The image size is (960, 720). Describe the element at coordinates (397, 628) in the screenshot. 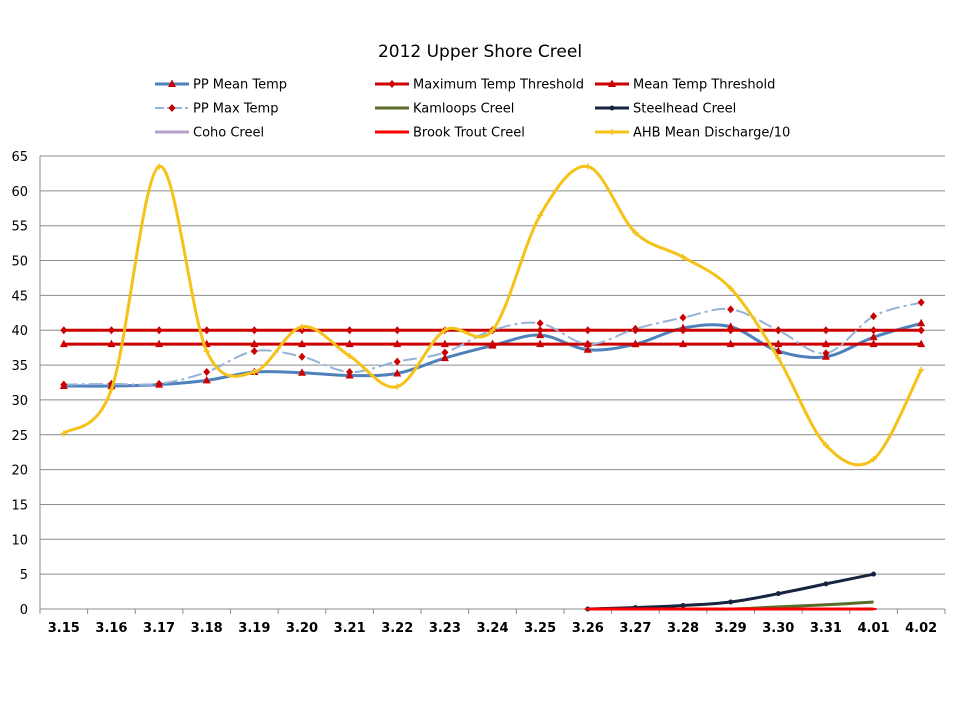

I see `x-tick-label: 3.22` at that location.